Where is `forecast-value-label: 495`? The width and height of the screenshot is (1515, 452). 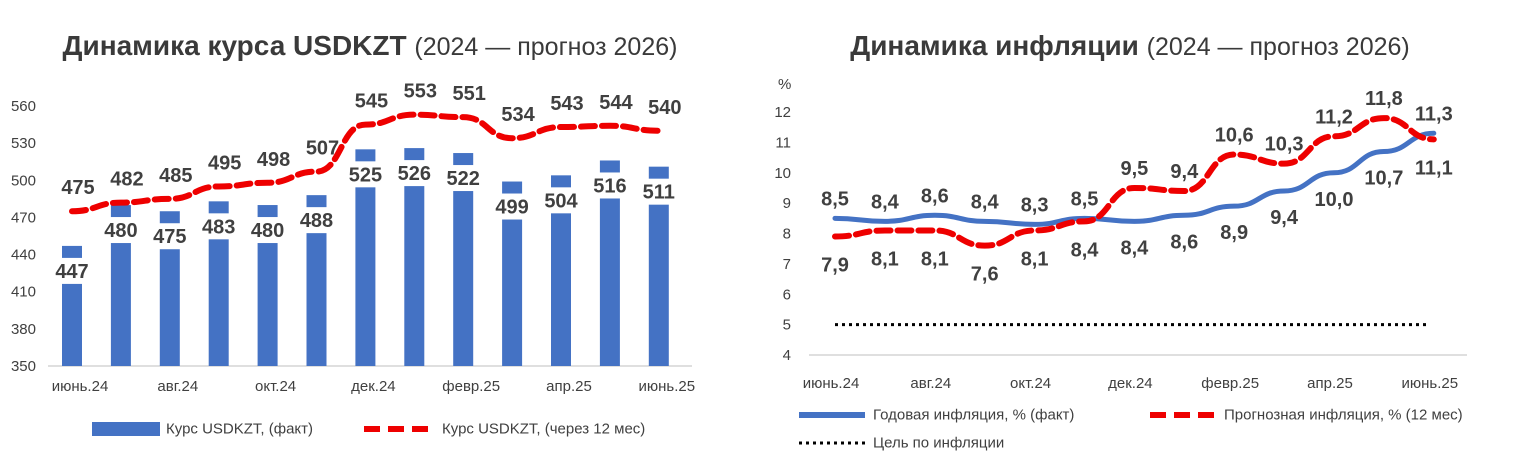
forecast-value-label: 495 is located at coordinates (224, 163).